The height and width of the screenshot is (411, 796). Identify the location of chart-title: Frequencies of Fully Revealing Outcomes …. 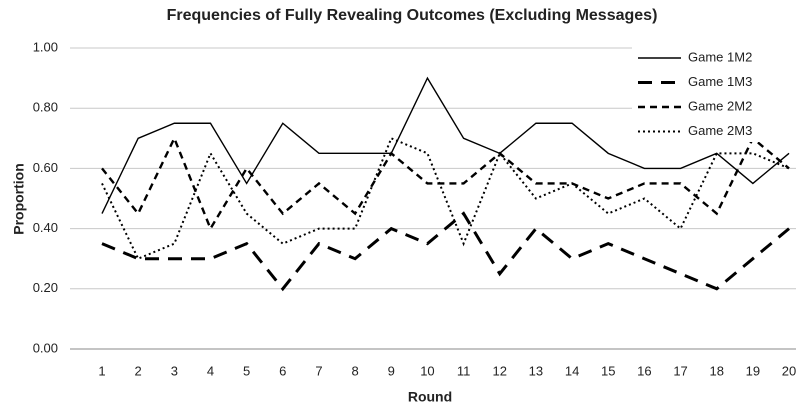
(412, 15).